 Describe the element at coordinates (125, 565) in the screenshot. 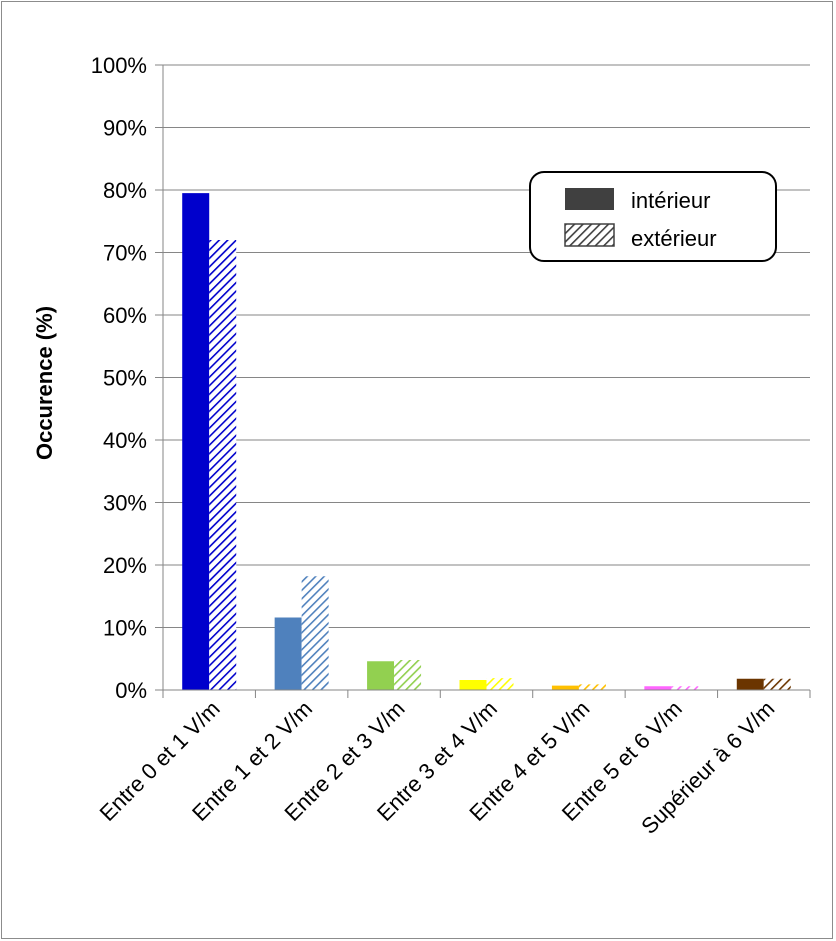

I see `y-tick-label: 20%` at that location.